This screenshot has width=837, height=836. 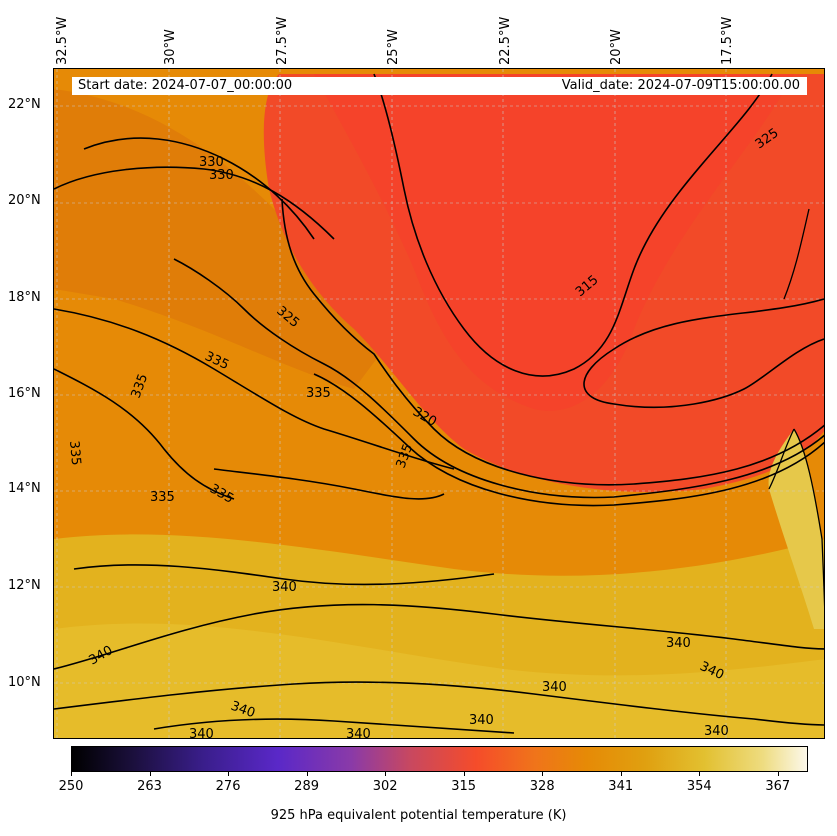 I want to click on lon-label-32-5w: 32.5°W, so click(x=62, y=40).